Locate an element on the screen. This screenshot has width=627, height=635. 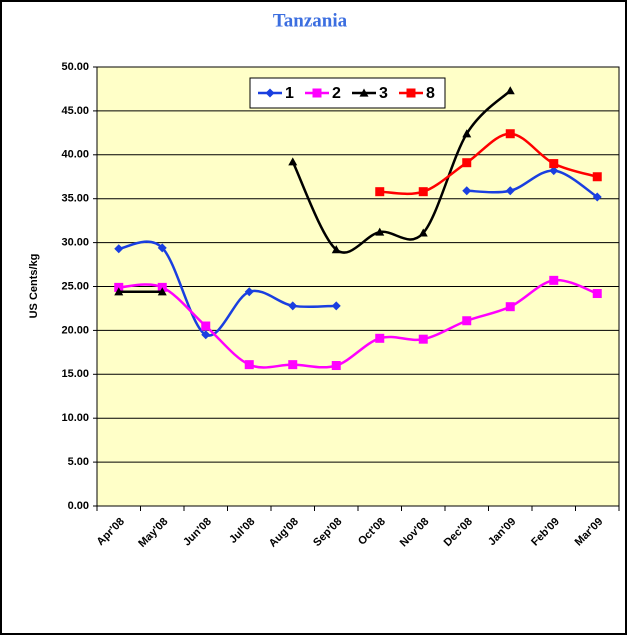
y-tick-label: 40.00 is located at coordinates (75, 155).